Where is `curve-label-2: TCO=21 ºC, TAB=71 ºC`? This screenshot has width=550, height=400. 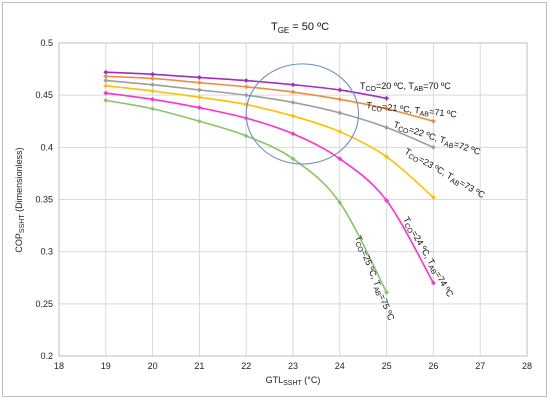
curve-label-2: TCO=21 ºC, TAB=71 ºC is located at coordinates (412, 110).